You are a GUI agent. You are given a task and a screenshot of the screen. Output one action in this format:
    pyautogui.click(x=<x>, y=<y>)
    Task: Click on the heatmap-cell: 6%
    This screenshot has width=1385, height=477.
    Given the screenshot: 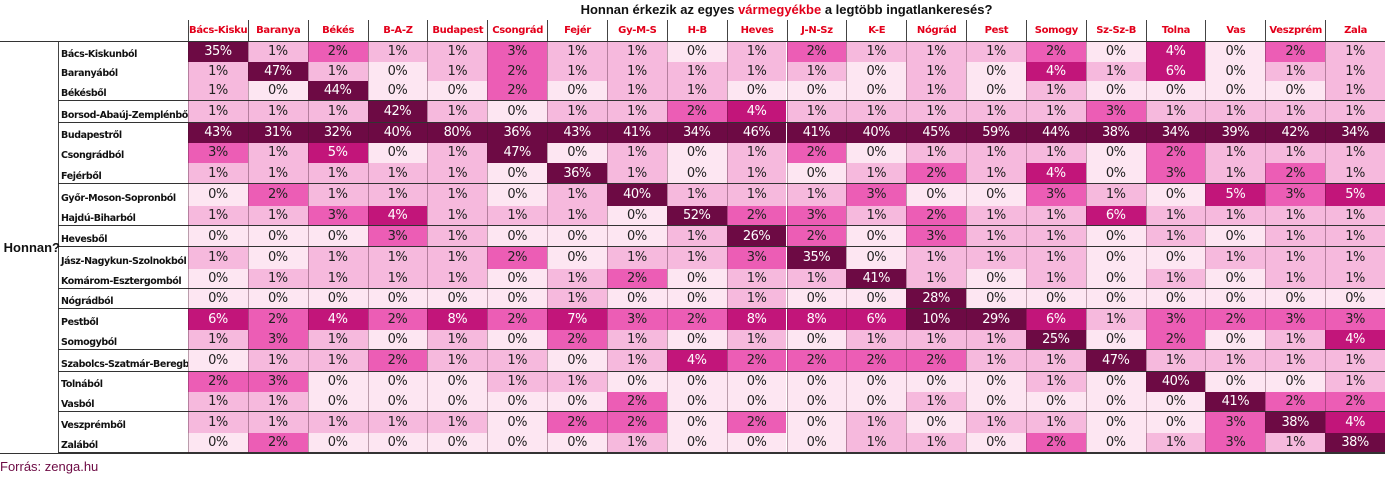 What is the action you would take?
    pyautogui.click(x=1115, y=216)
    